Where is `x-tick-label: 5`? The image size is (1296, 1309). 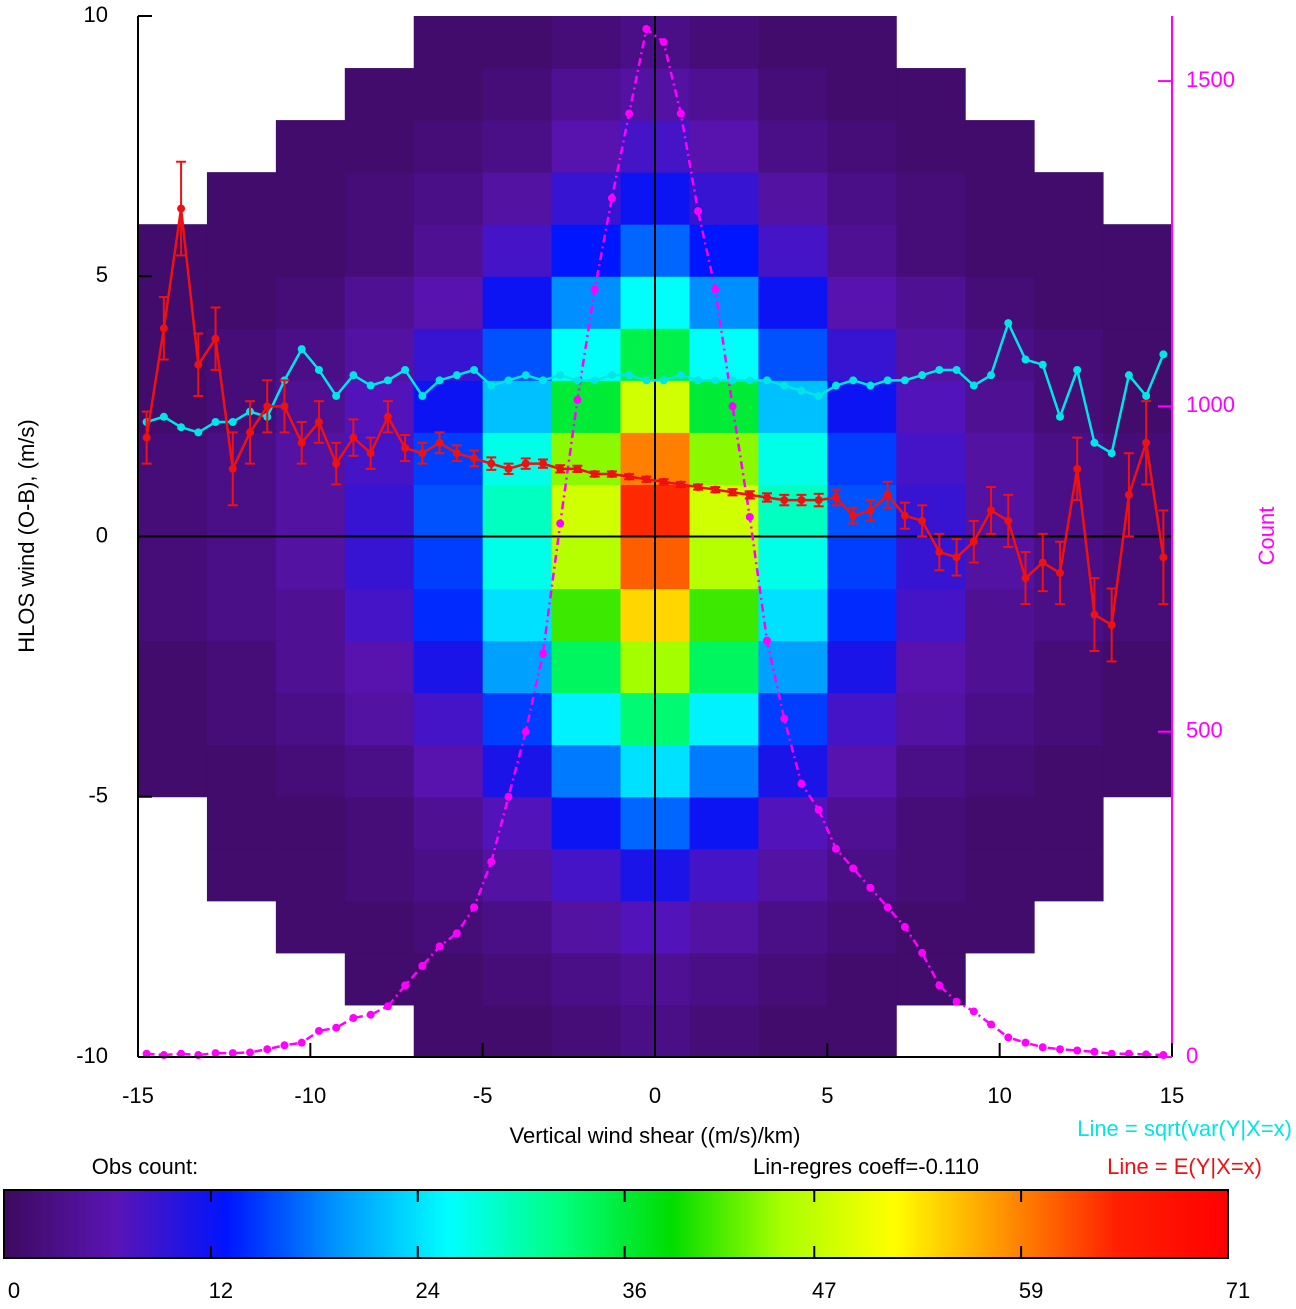
x-tick-label: 5 is located at coordinates (827, 1095).